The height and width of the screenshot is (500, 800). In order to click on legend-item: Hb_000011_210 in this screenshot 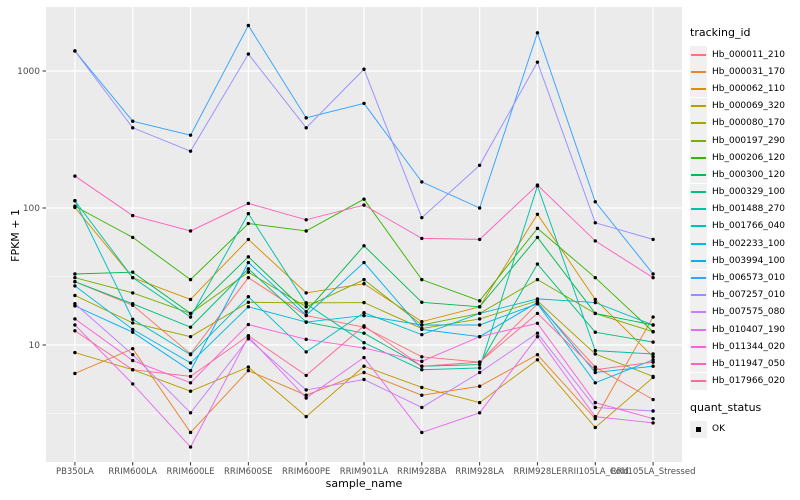, I will do `click(745, 55)`.